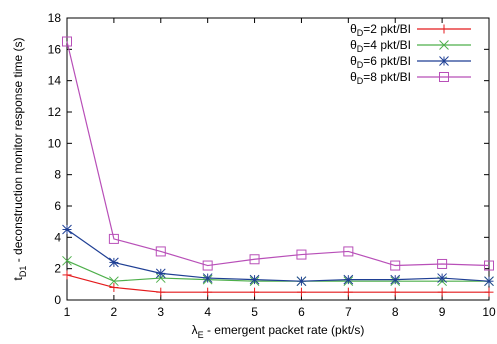 This screenshot has width=497, height=344. What do you see at coordinates (18, 278) in the screenshot?
I see `y-axis-label-main: t` at bounding box center [18, 278].